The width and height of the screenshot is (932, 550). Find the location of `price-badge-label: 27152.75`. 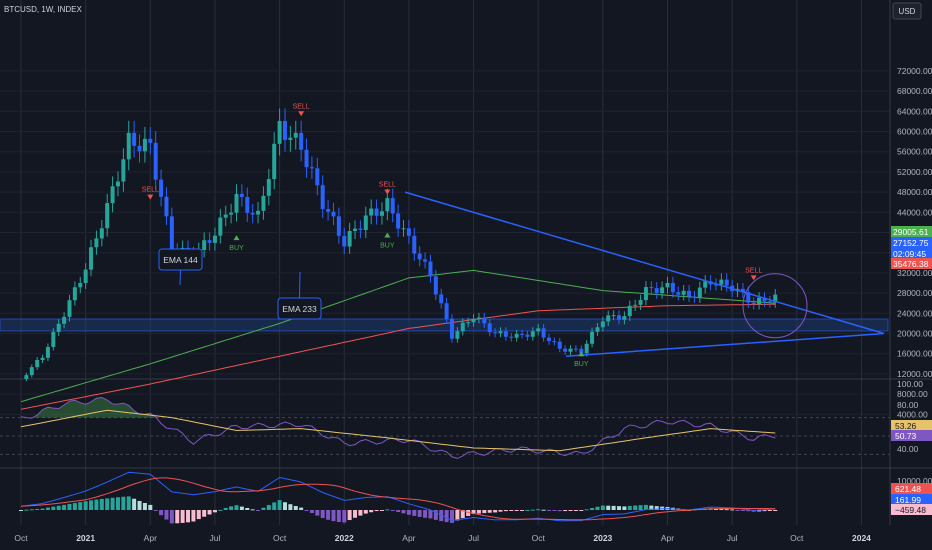

price-badge-label: 27152.75 is located at coordinates (911, 243).